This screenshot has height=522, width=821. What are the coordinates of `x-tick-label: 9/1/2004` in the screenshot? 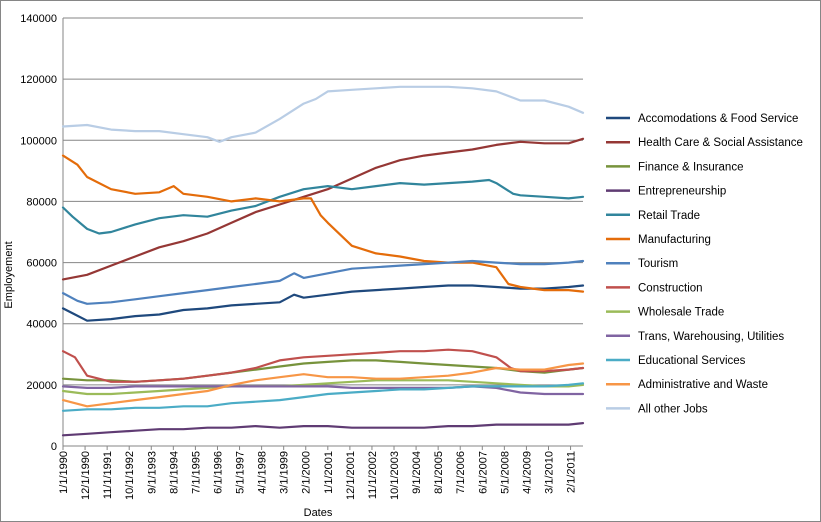 It's located at (417, 472).